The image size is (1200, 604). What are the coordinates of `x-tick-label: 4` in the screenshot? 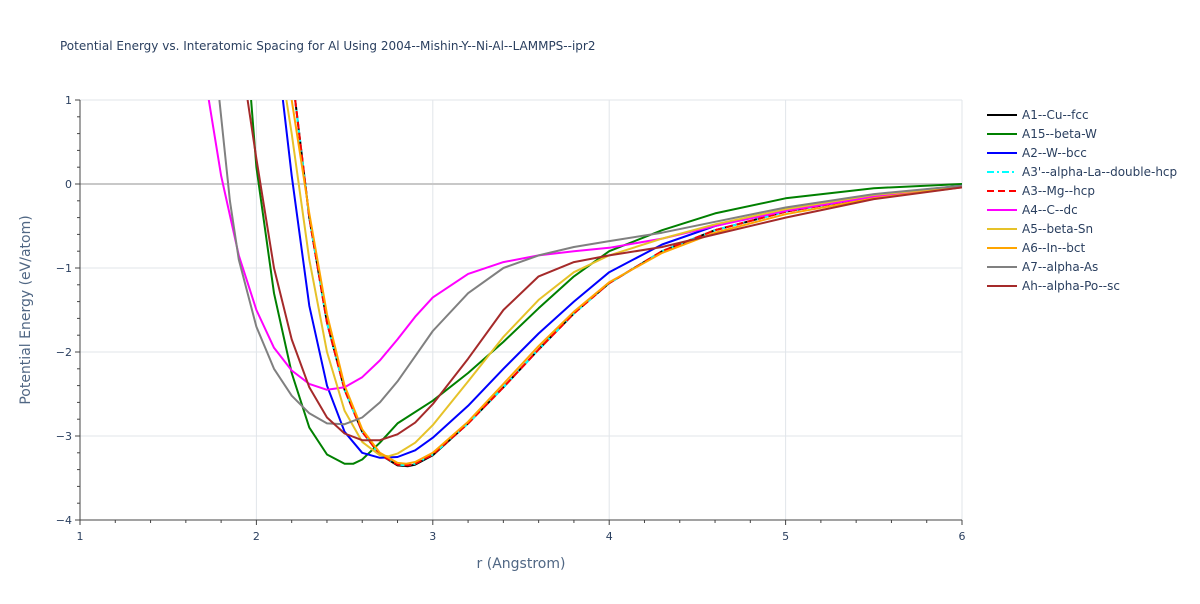 It's located at (609, 536).